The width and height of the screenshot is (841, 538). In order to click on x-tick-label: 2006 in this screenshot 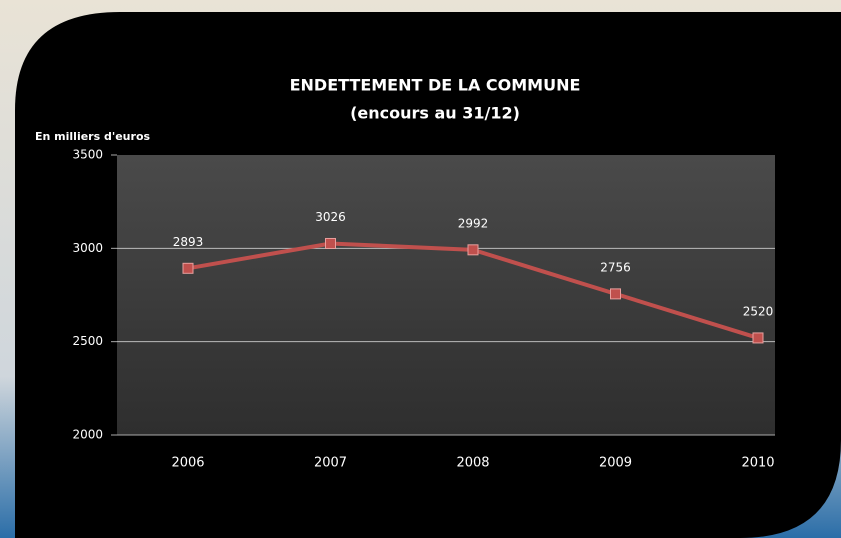, I will do `click(187, 463)`.